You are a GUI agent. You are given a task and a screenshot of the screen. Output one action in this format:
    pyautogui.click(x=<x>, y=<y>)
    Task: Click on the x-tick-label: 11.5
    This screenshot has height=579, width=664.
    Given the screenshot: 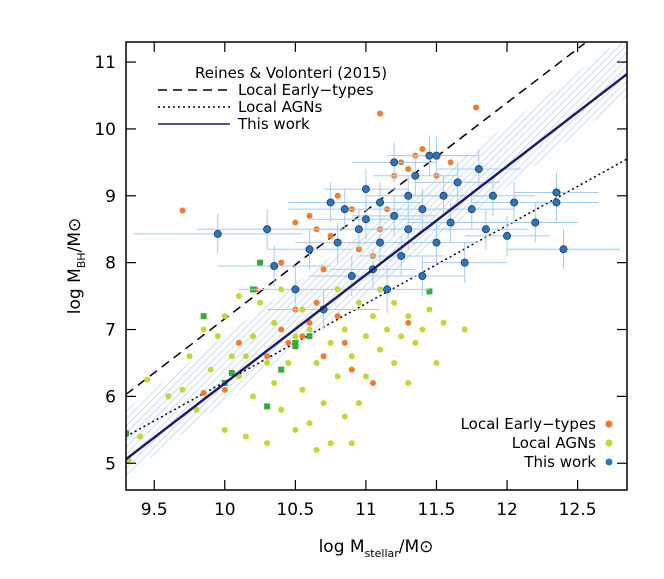 What is the action you would take?
    pyautogui.click(x=437, y=510)
    